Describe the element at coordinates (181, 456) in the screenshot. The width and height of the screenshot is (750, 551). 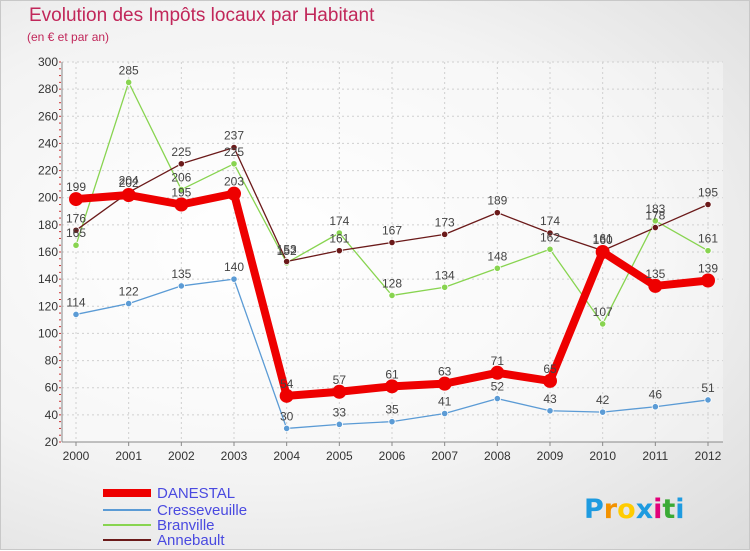
I see `x-tick-label: 2002` at that location.